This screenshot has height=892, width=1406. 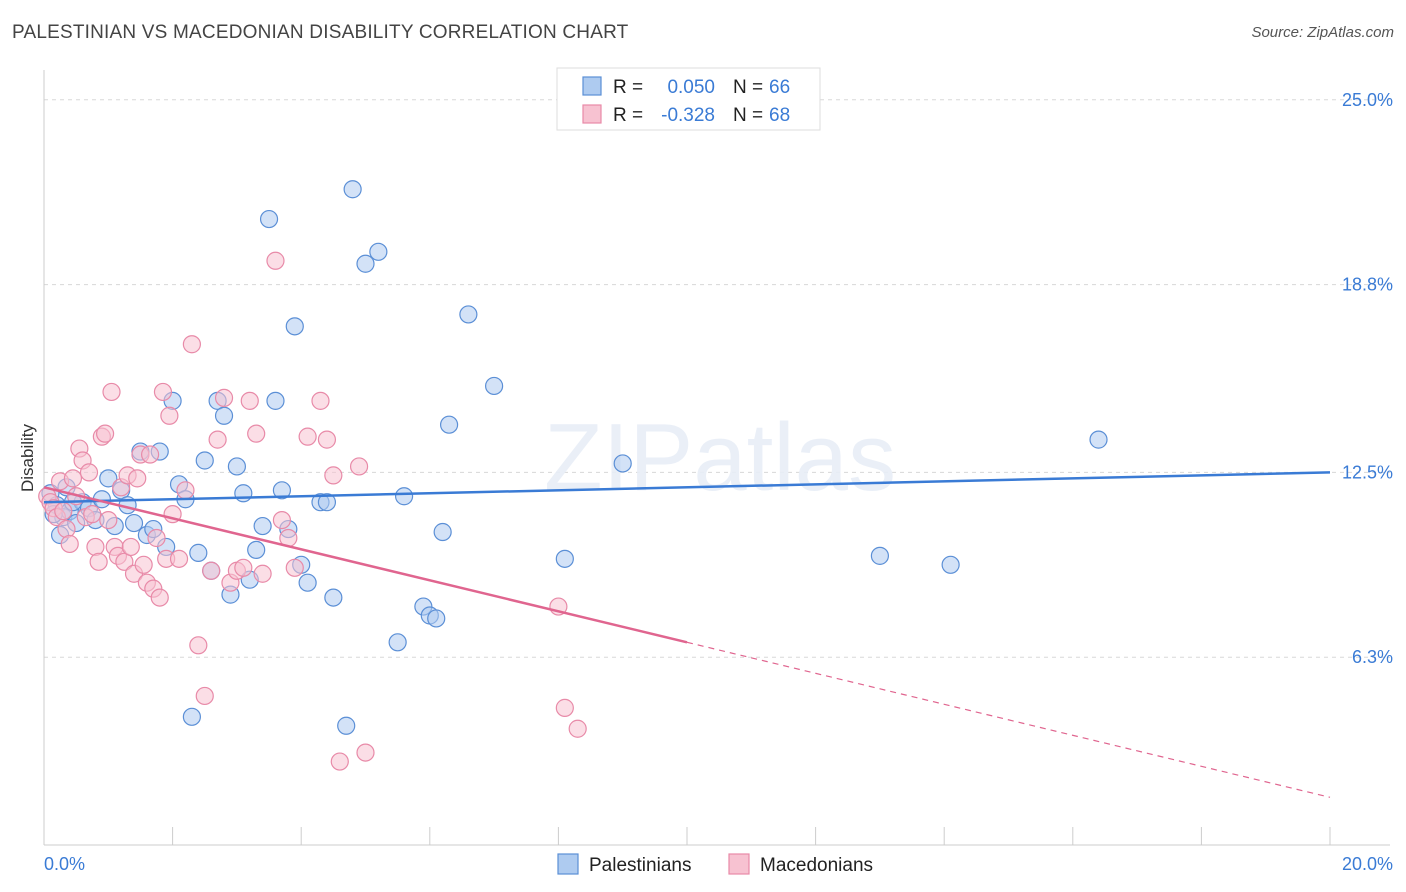 I want to click on bottom-legend: Palestinians Macedonians, so click(x=715, y=864).